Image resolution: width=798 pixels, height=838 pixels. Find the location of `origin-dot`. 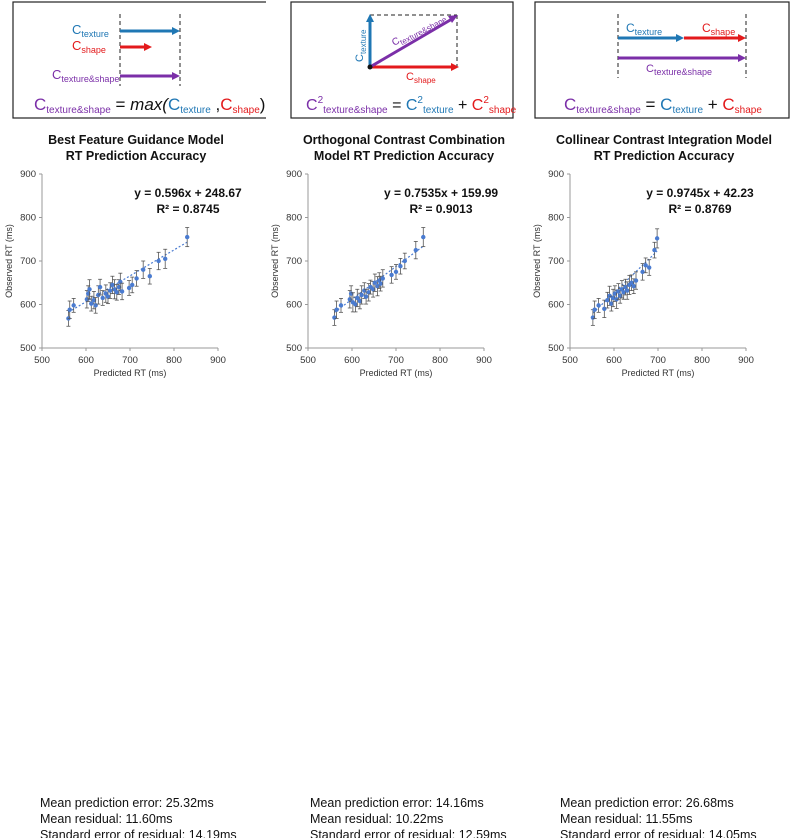

origin-dot is located at coordinates (370, 67).